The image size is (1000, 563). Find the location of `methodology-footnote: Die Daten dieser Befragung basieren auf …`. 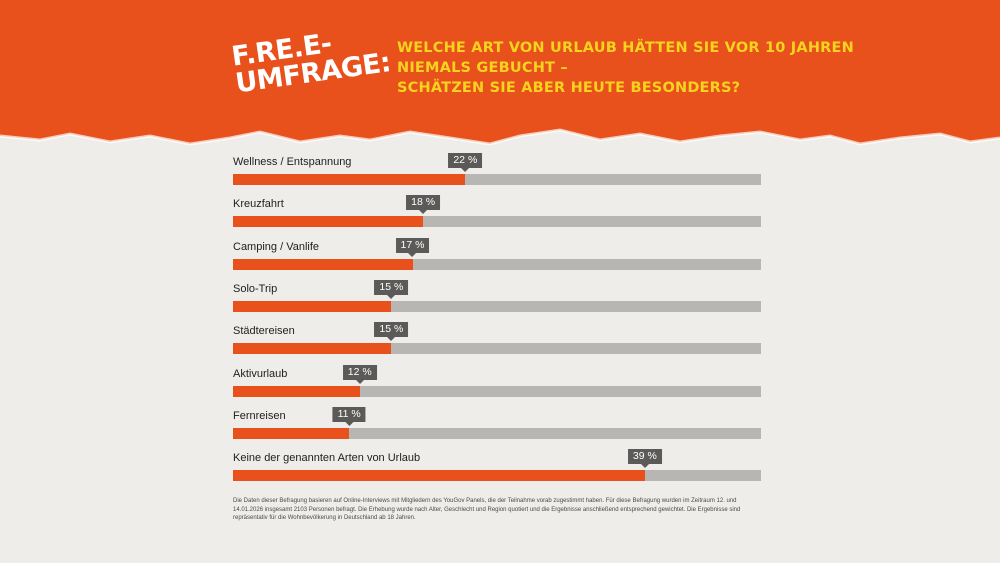

methodology-footnote: Die Daten dieser Befragung basieren auf … is located at coordinates (487, 509).